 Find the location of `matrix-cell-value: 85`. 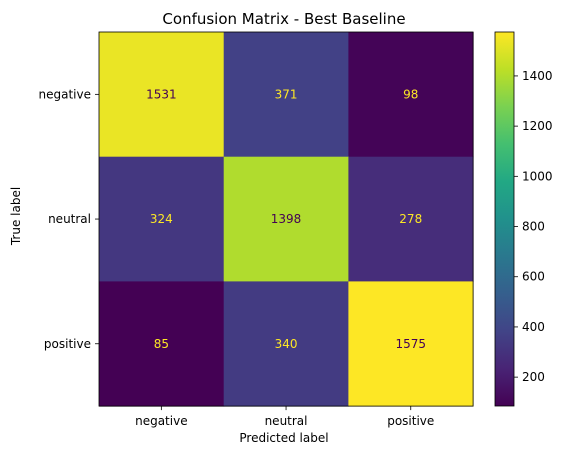

matrix-cell-value: 85 is located at coordinates (161, 344).